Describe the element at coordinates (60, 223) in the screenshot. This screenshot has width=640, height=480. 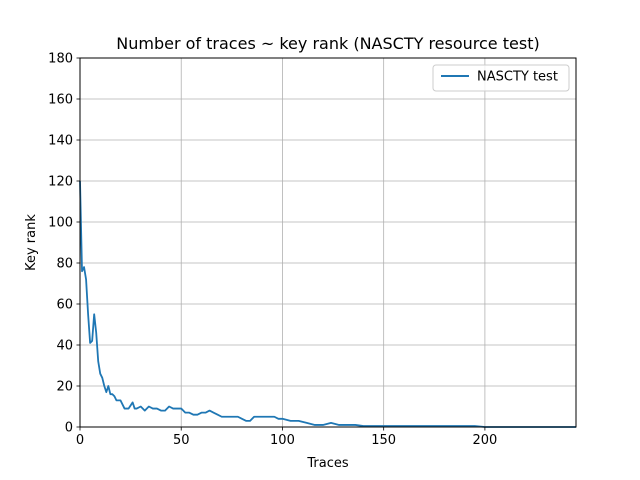
I see `y-tick-label: 100` at that location.